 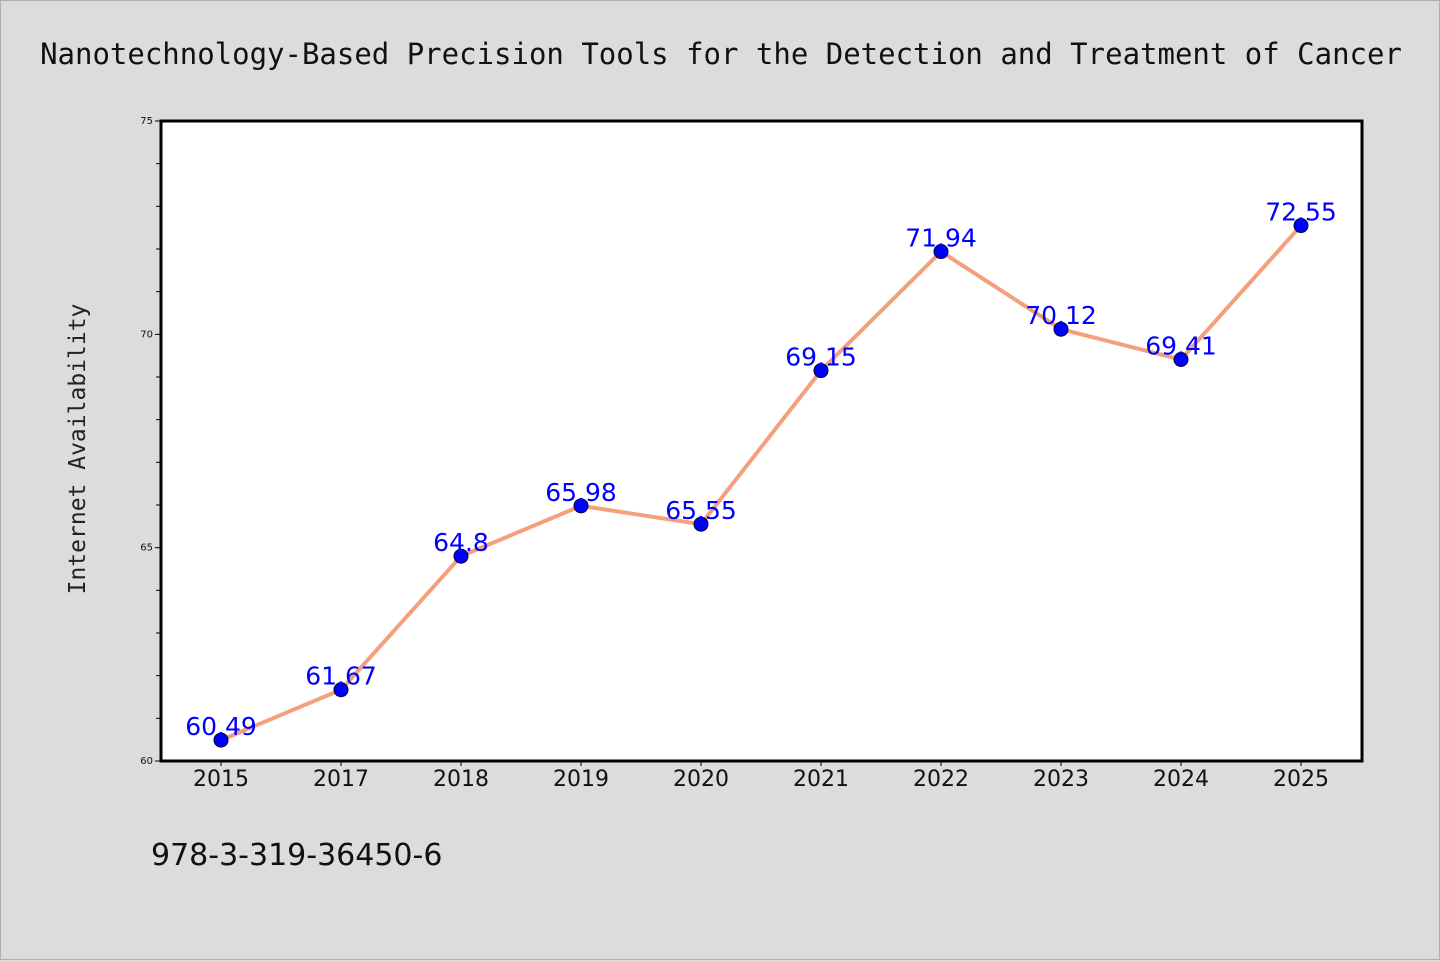 I want to click on x-tick-label: 2017, so click(x=341, y=779).